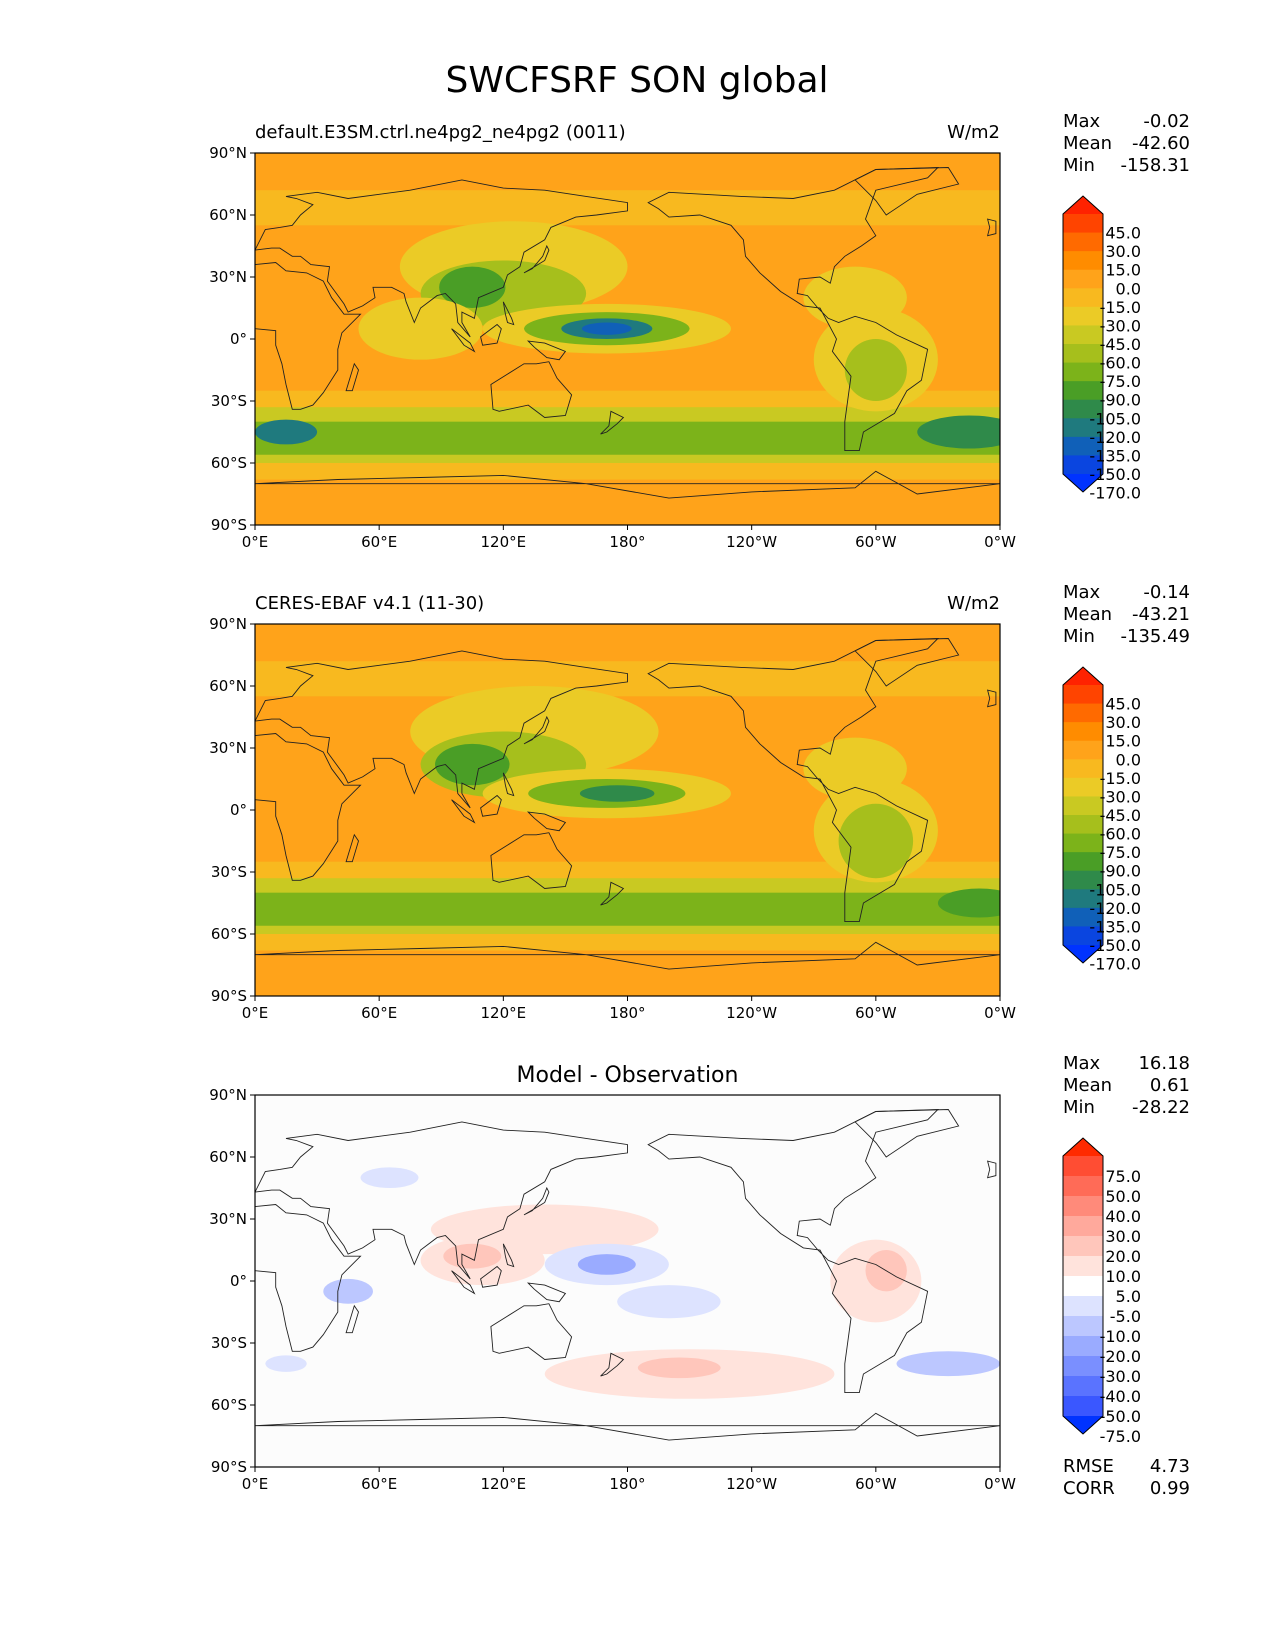 The height and width of the screenshot is (1650, 1275). Describe the element at coordinates (1120, 1356) in the screenshot. I see `colorbar-label: -20.0` at that location.